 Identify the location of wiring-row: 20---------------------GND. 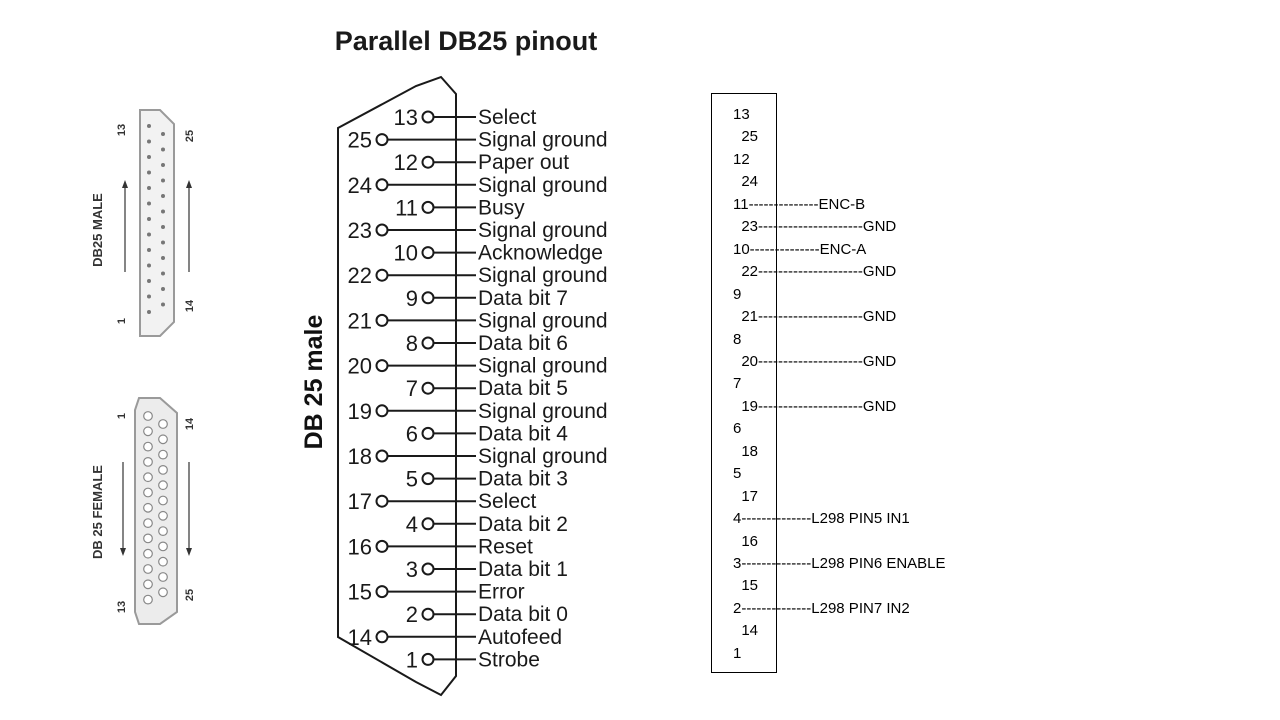
(815, 361).